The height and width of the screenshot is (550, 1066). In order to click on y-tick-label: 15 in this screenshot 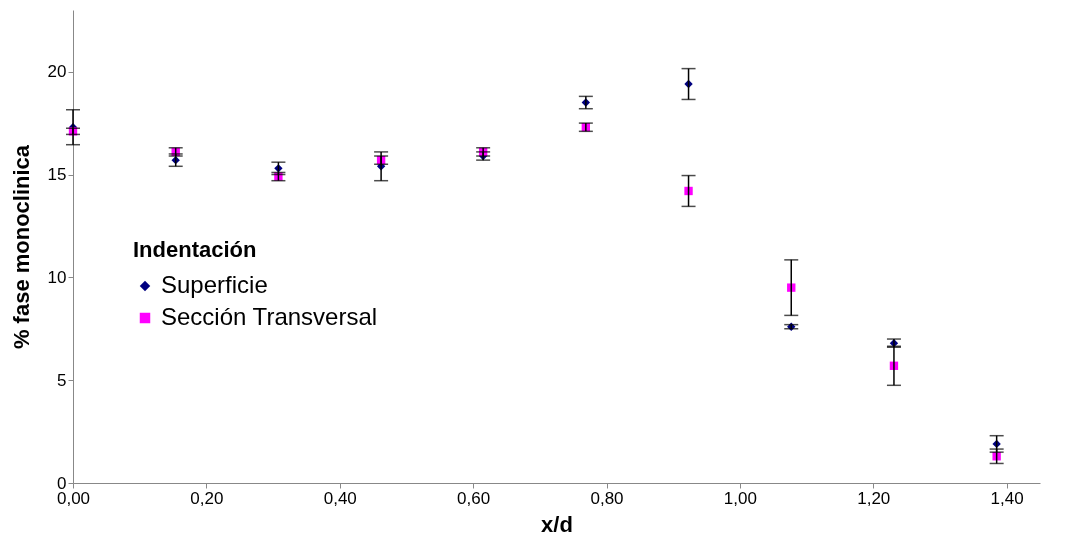, I will do `click(57, 175)`.